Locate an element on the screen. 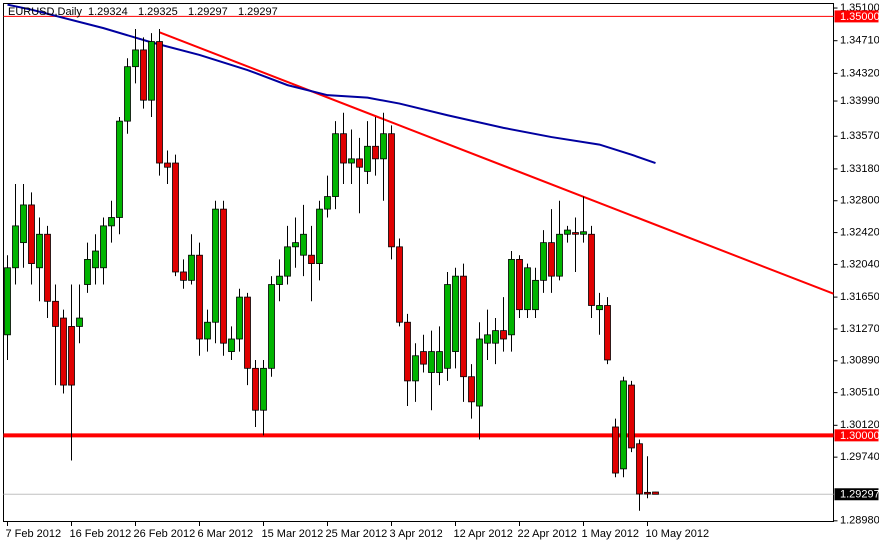 The width and height of the screenshot is (879, 544). y-tick-label: 1.33180 is located at coordinates (859, 169).